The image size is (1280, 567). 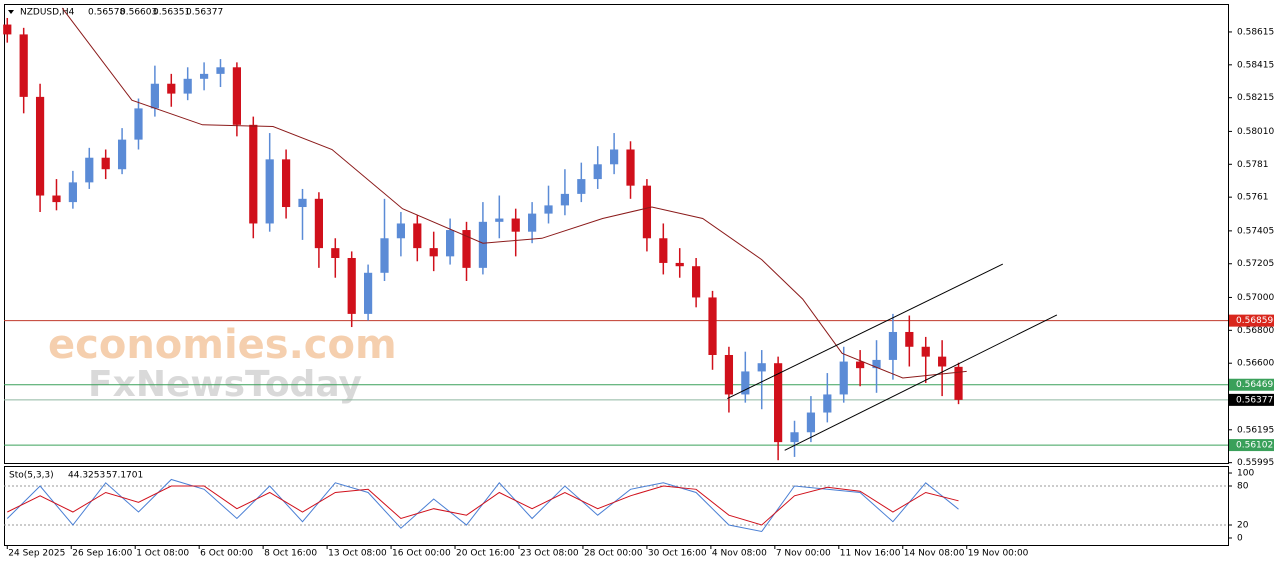 What do you see at coordinates (1253, 198) in the screenshot?
I see `y-tick-label: 0.5761` at bounding box center [1253, 198].